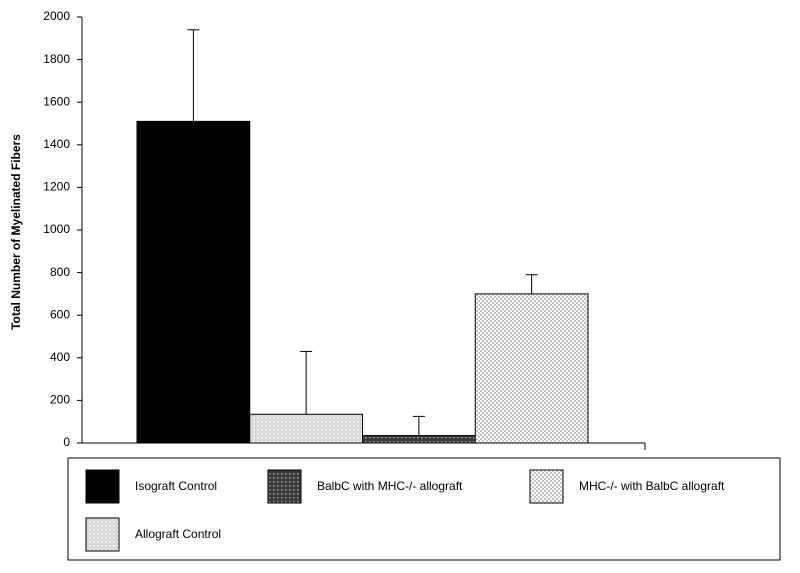  What do you see at coordinates (66, 442) in the screenshot?
I see `y-tick-label: 0` at bounding box center [66, 442].